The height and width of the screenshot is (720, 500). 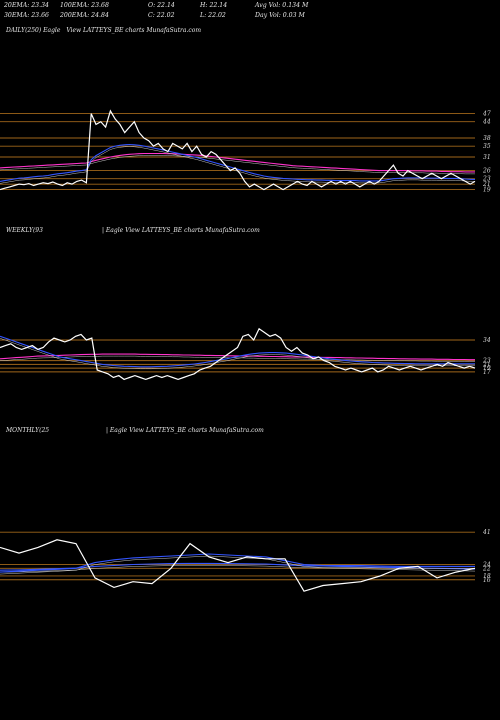 I want to click on level-label: 26, so click(x=486, y=171).